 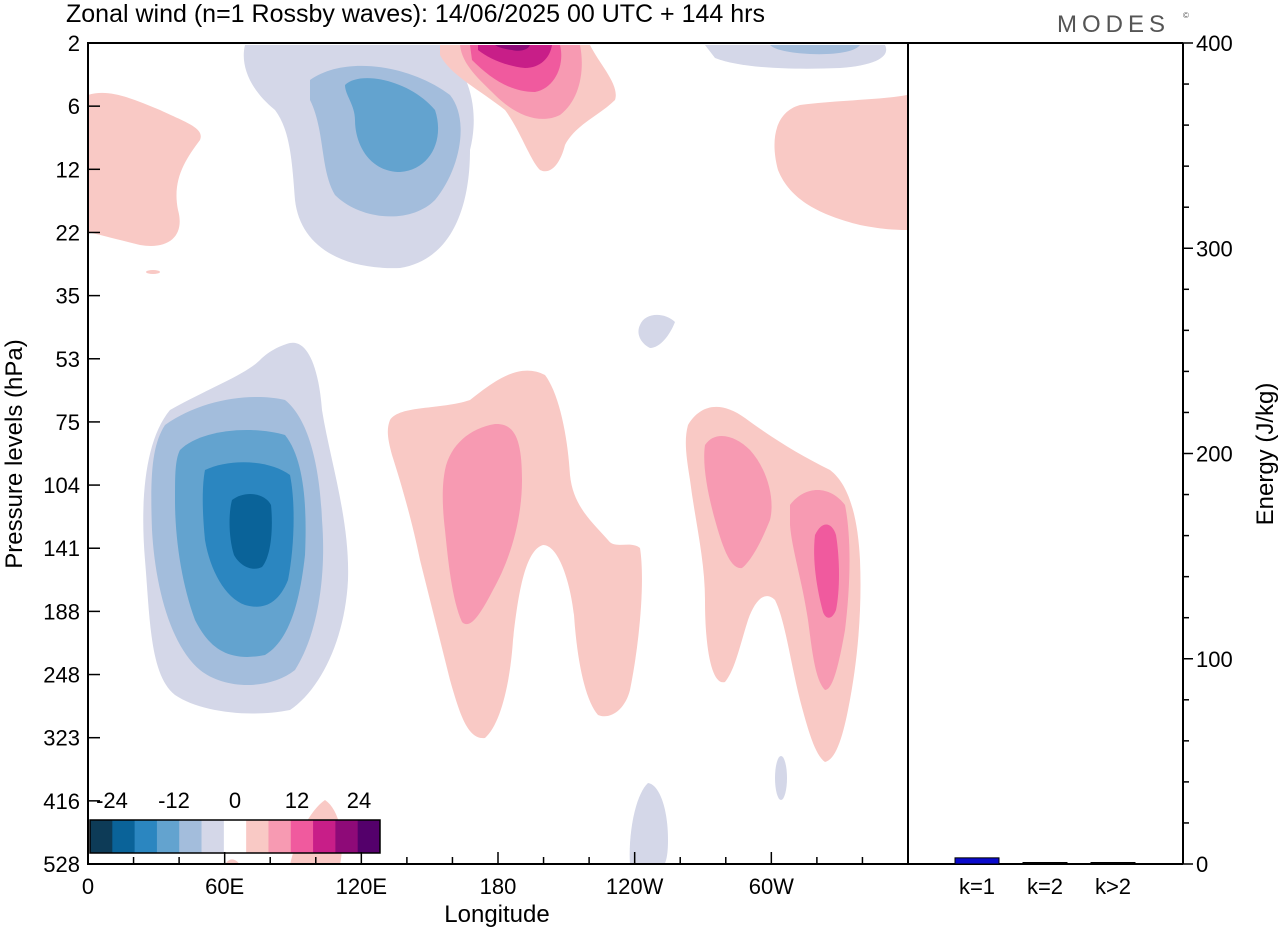 I want to click on x-axis: 0 60E 120E 180 120W 60W, so click(x=495, y=875).